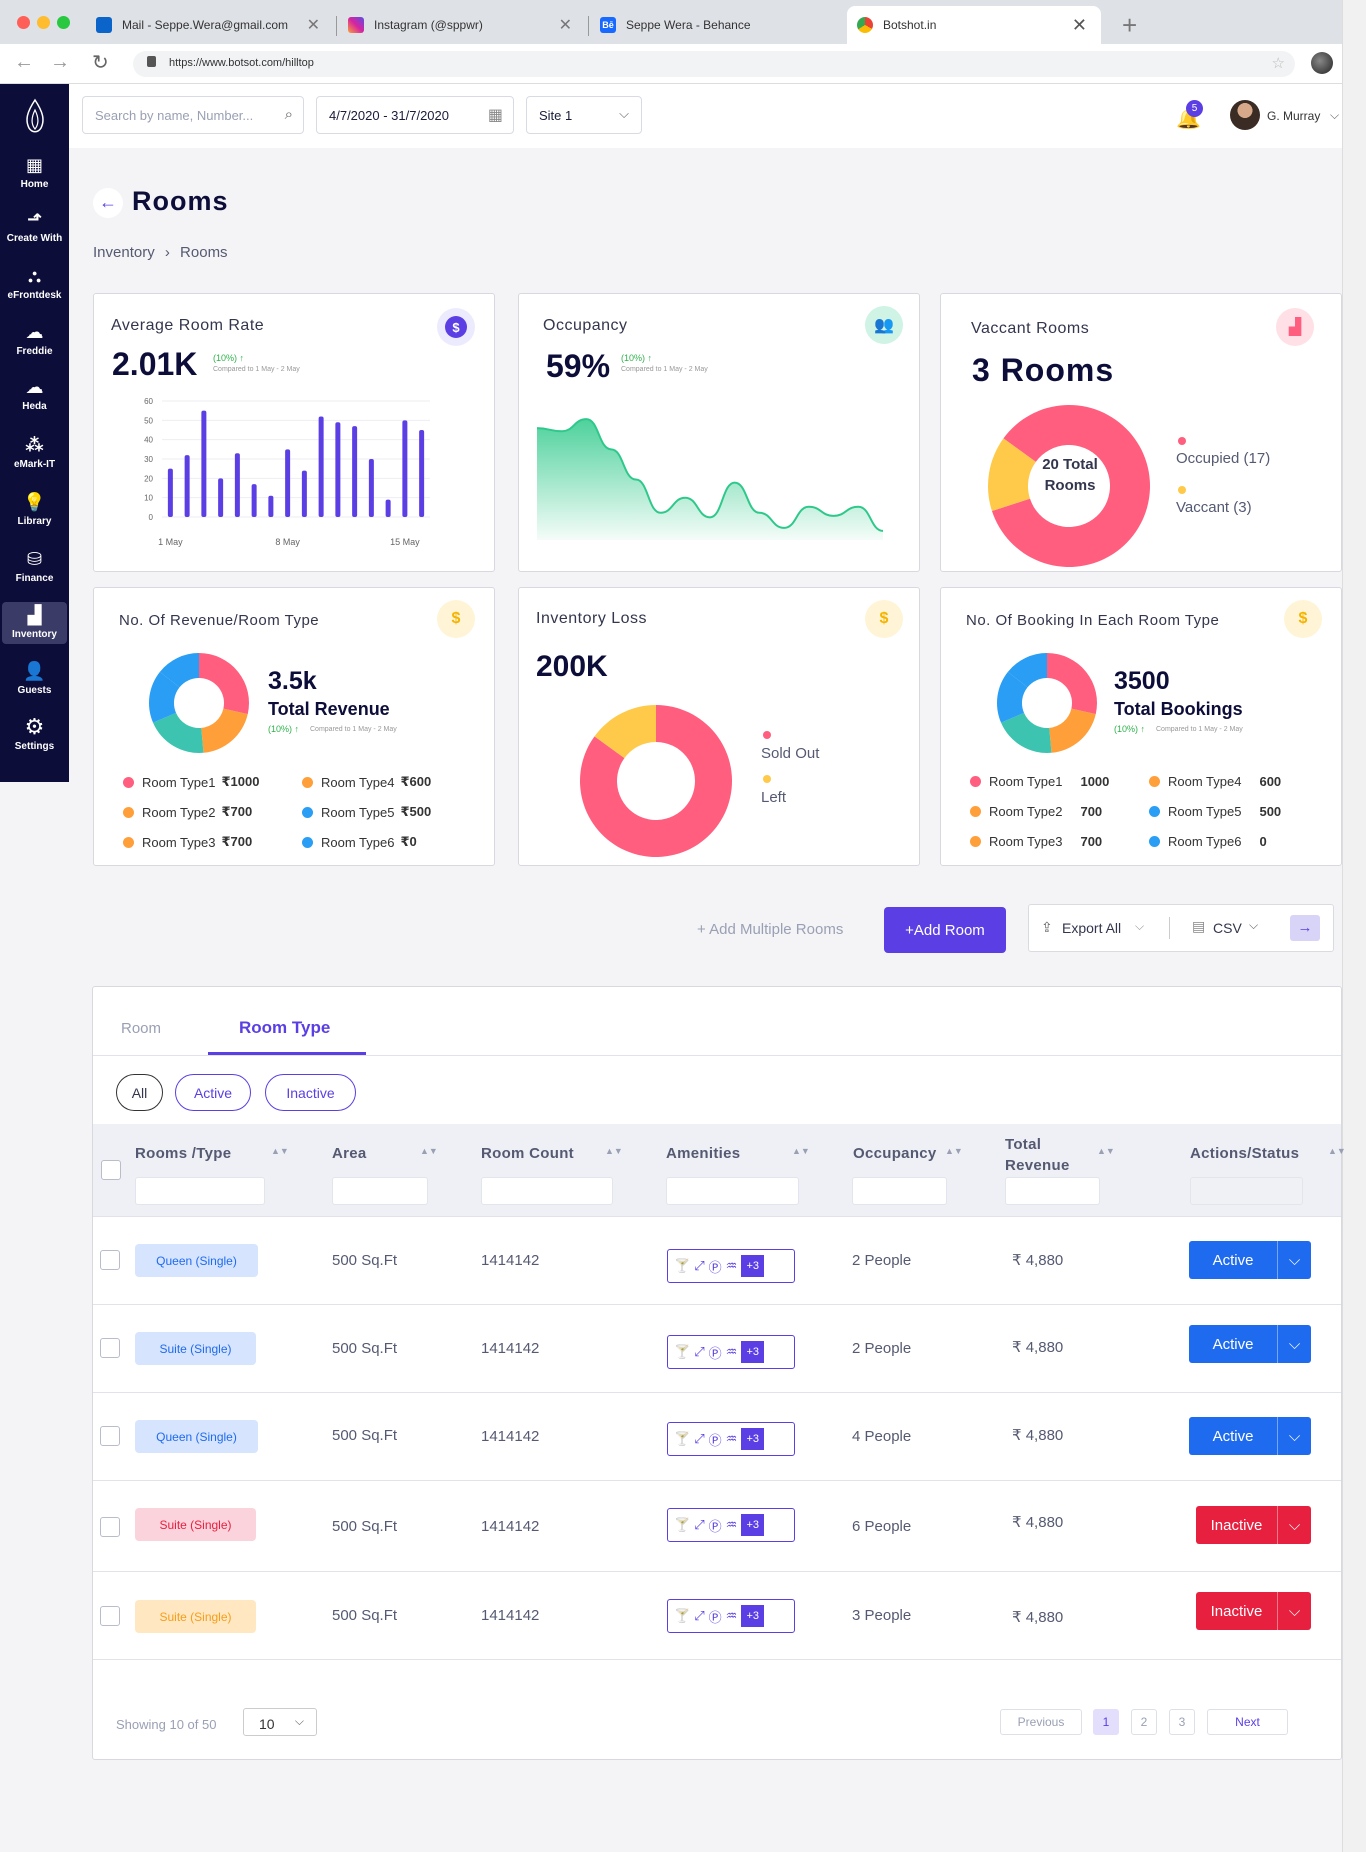 The image size is (1366, 1852). What do you see at coordinates (1144, 1722) in the screenshot?
I see `page-2-button: 2` at bounding box center [1144, 1722].